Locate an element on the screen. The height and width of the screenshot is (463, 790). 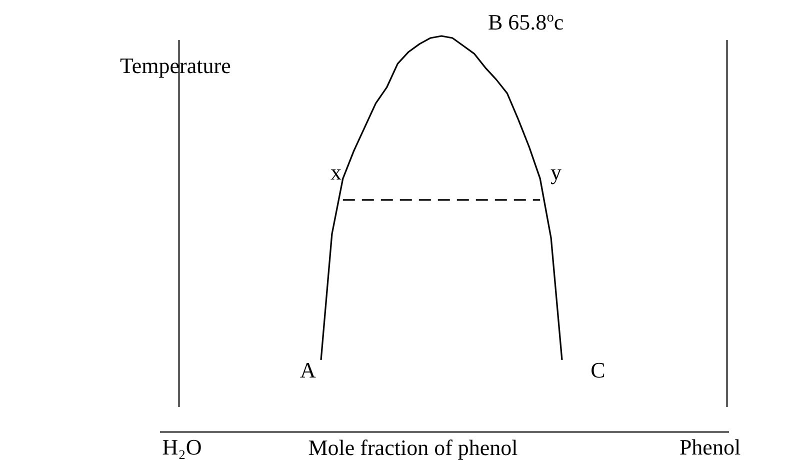
text: Phenol is located at coordinates (710, 447).